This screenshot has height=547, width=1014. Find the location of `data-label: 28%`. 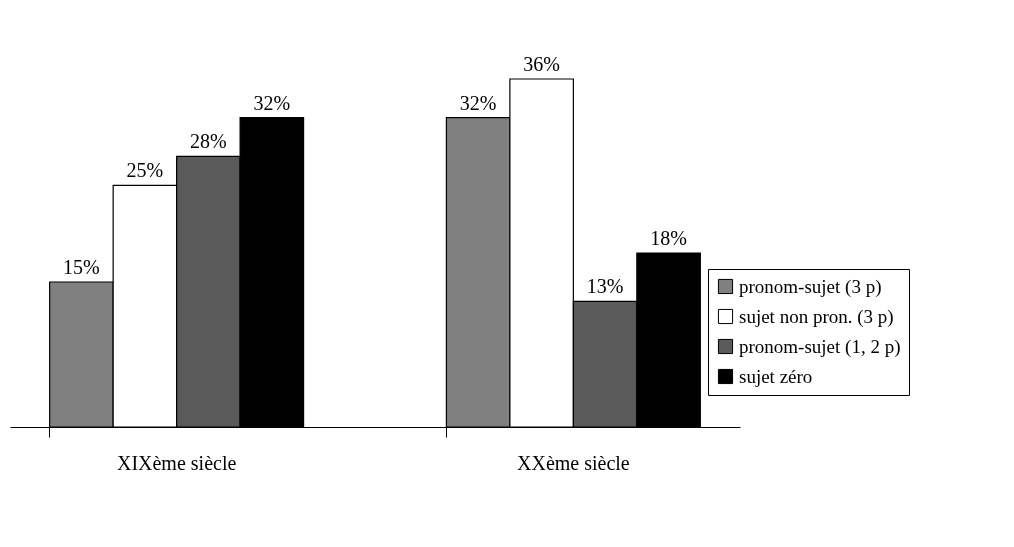

data-label: 28% is located at coordinates (208, 141).